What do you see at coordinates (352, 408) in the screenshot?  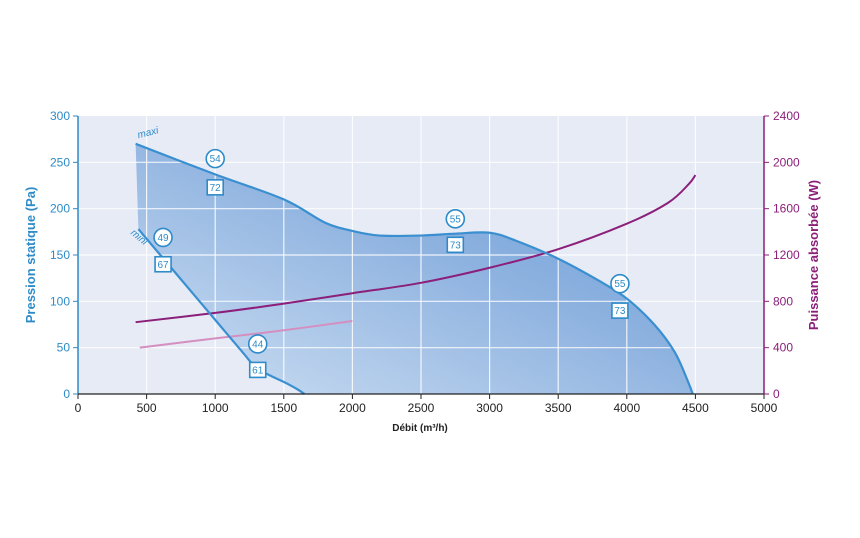 I see `x-tick-label: 2000` at bounding box center [352, 408].